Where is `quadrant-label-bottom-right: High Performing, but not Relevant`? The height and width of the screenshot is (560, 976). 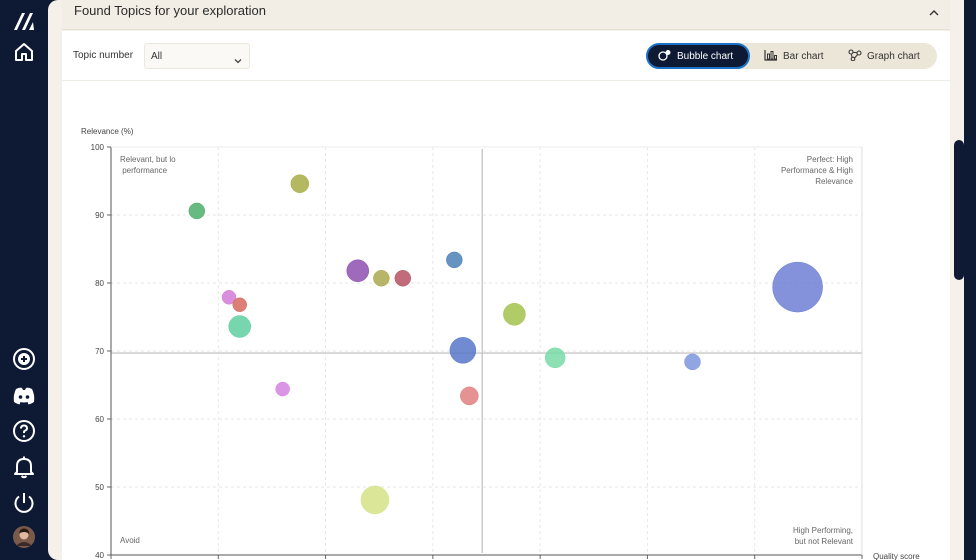 quadrant-label-bottom-right: High Performing, but not Relevant is located at coordinates (823, 536).